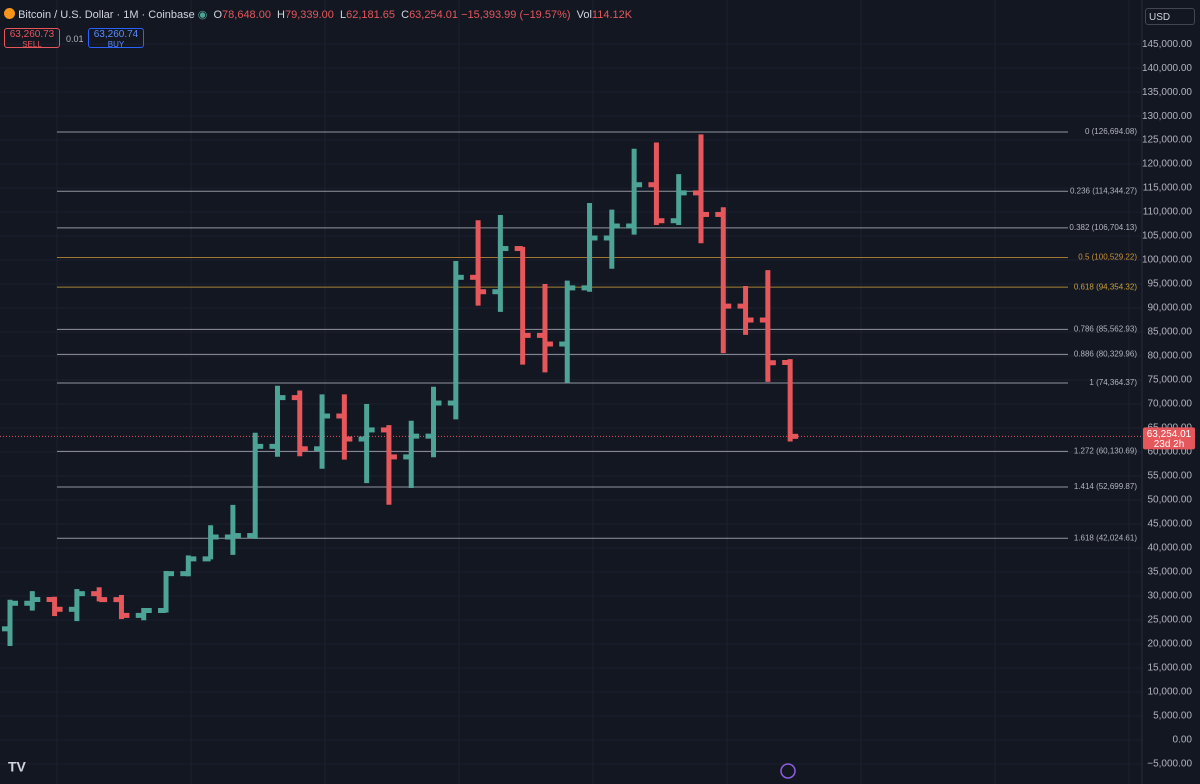 The height and width of the screenshot is (784, 1200). I want to click on sell-button: 63,260.73 SELL, so click(32, 38).